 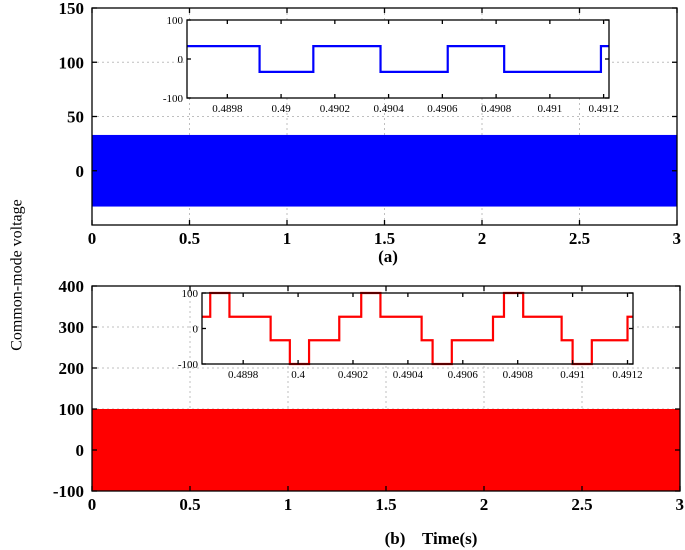 What do you see at coordinates (72, 327) in the screenshot?
I see `y-tick-label: 300` at bounding box center [72, 327].